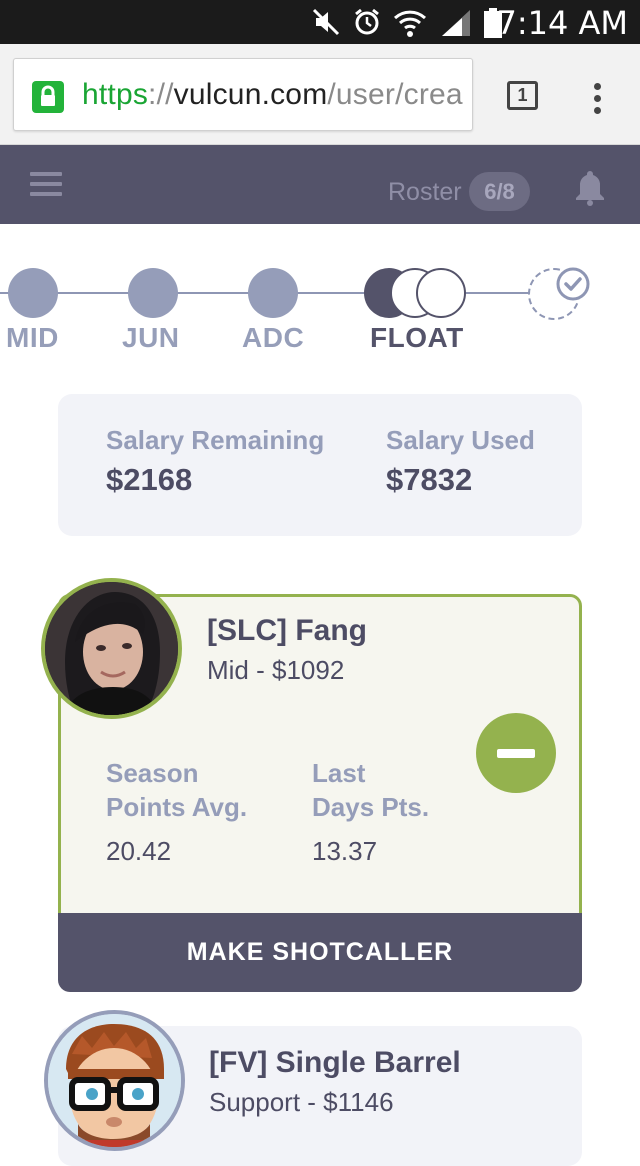 This screenshot has height=1166, width=640. I want to click on remove-player-button, so click(516, 753).